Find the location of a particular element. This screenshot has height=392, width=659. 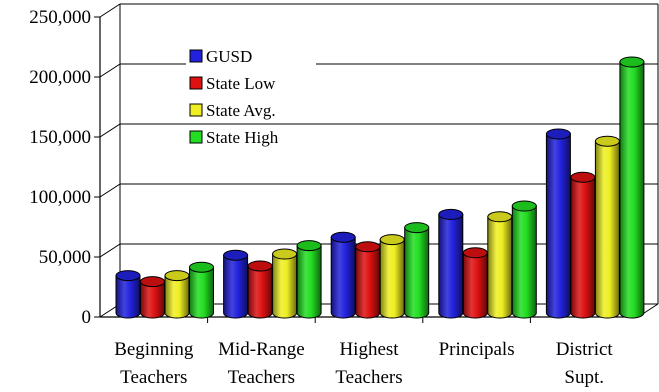

bar-gusd-principals is located at coordinates (451, 263).